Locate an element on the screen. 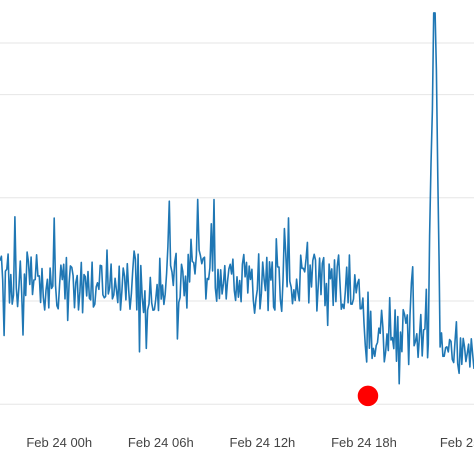 The width and height of the screenshot is (474, 474). x-tick-label-2: Feb 24 12h is located at coordinates (263, 442).